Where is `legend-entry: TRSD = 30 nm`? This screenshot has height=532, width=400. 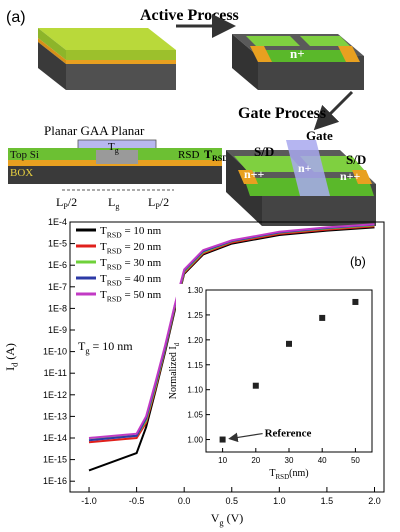
legend-entry: TRSD = 30 nm is located at coordinates (131, 264).